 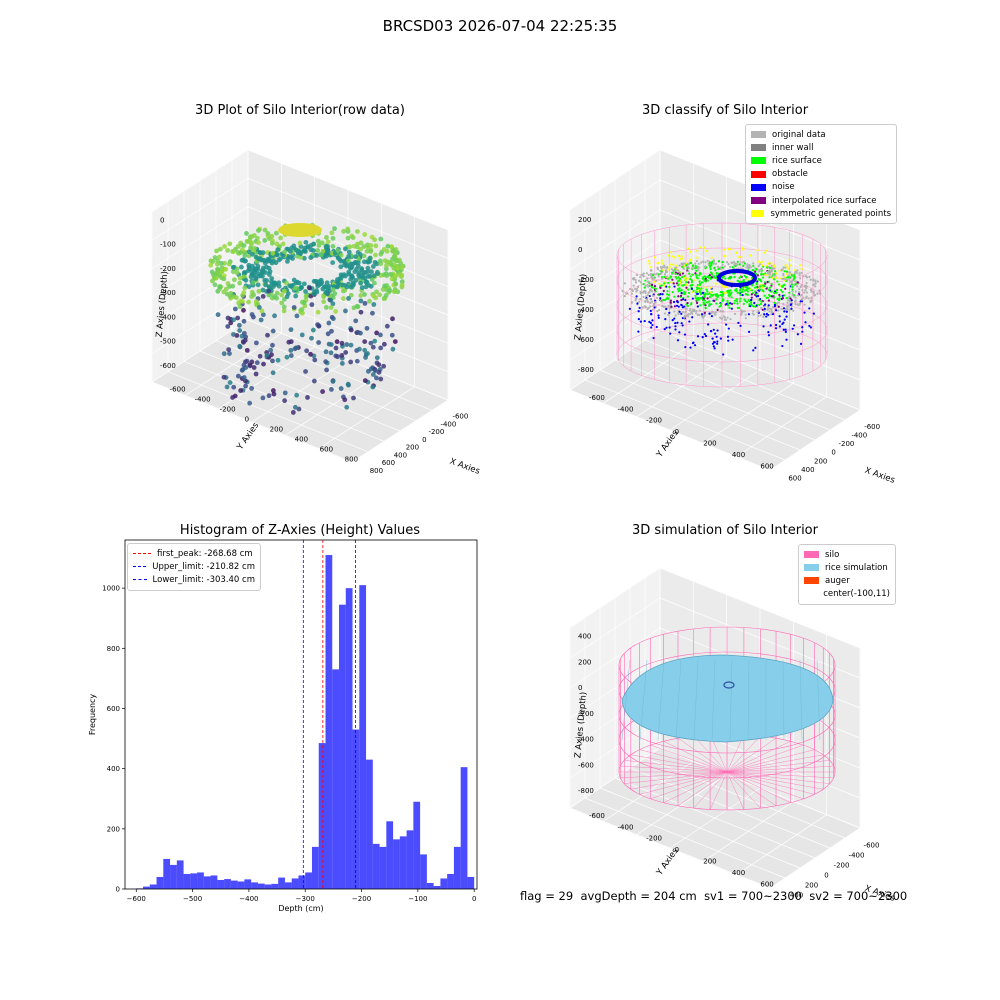 What do you see at coordinates (305, 899) in the screenshot?
I see `histogram-xtick: −300` at bounding box center [305, 899].